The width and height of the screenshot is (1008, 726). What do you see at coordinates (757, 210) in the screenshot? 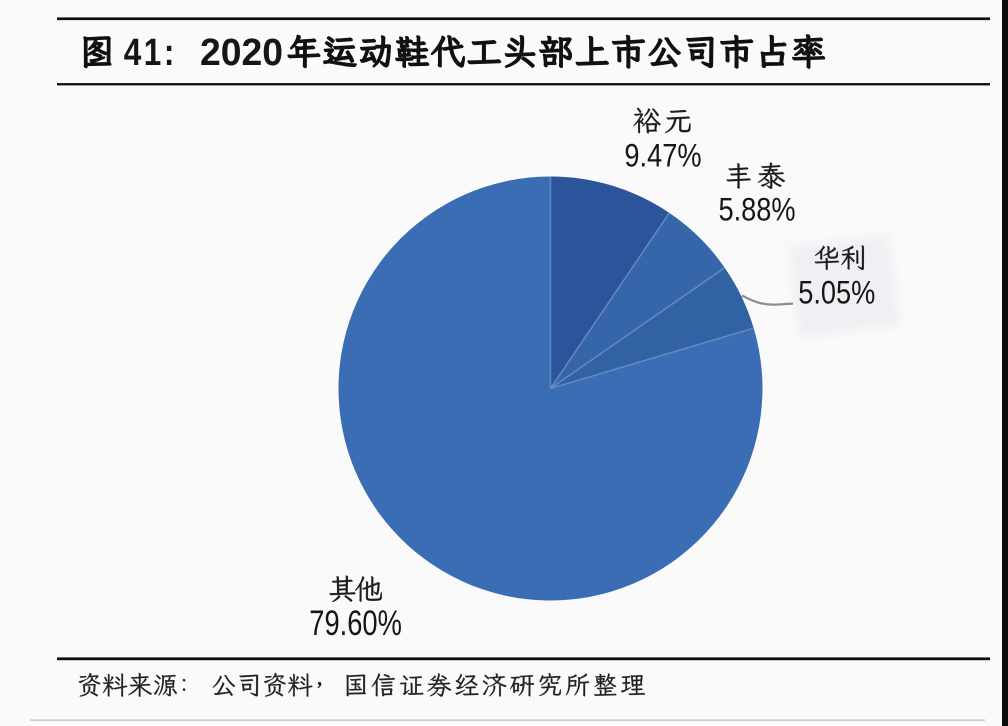
I see `svg-text: 5.88%` at bounding box center [757, 210].